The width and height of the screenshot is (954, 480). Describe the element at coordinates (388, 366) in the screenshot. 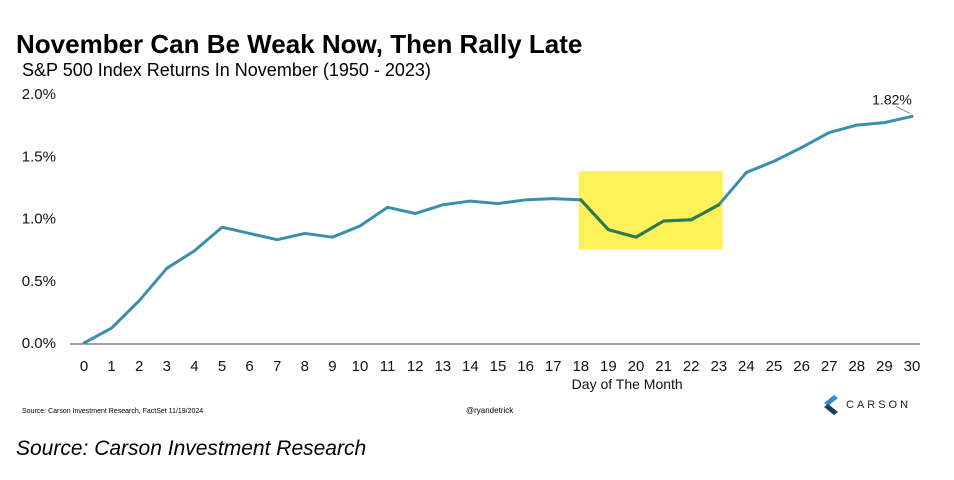

I see `x-tick-label: 11` at that location.